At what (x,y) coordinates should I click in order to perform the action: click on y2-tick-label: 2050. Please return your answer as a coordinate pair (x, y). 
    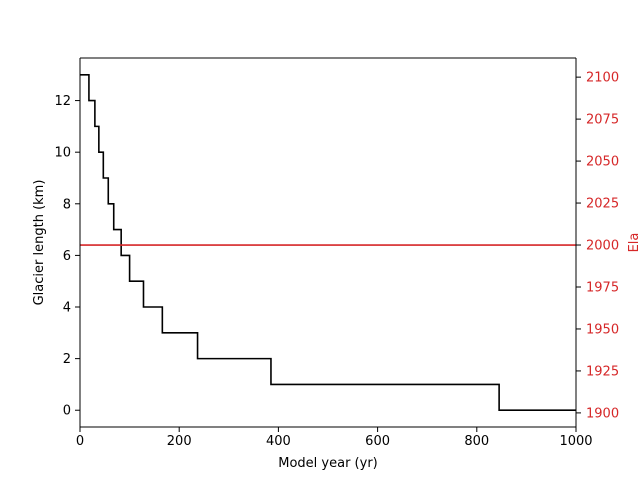
    Looking at the image, I should click on (602, 162).